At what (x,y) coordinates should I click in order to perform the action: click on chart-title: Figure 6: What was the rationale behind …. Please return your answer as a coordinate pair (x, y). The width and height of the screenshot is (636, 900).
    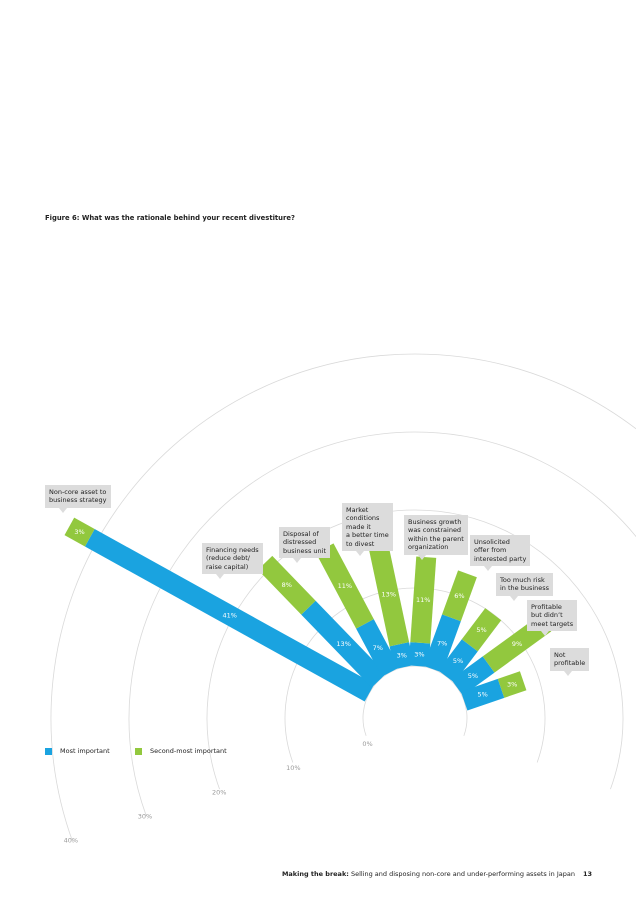
    Looking at the image, I should click on (170, 218).